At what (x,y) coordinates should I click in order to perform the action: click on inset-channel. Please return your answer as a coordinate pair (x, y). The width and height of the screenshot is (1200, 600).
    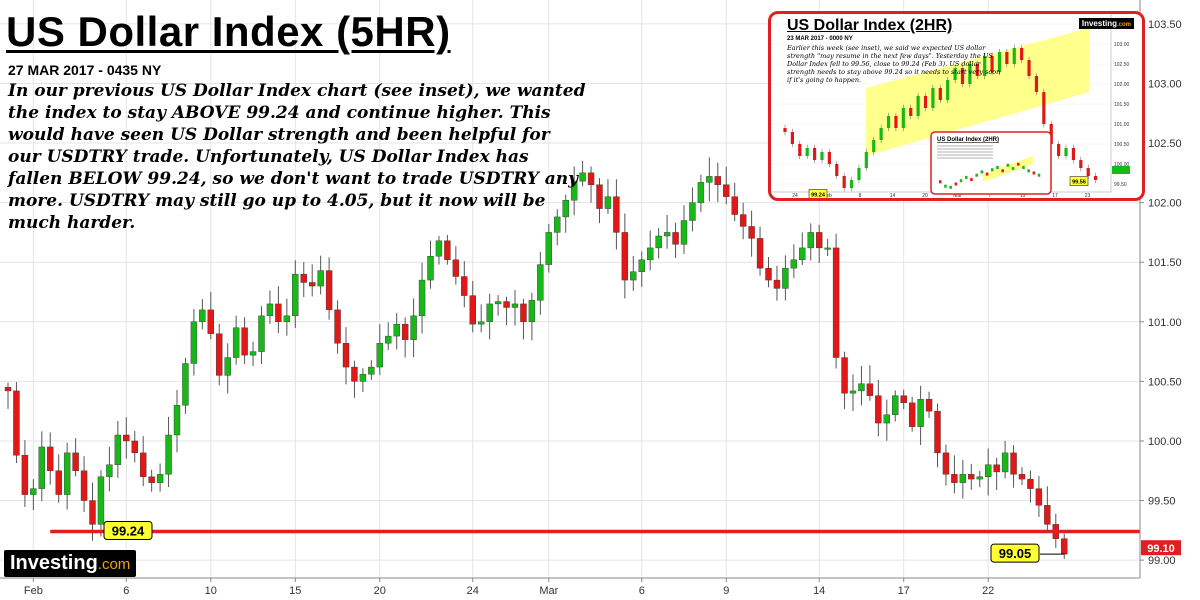
    Looking at the image, I should click on (977, 92).